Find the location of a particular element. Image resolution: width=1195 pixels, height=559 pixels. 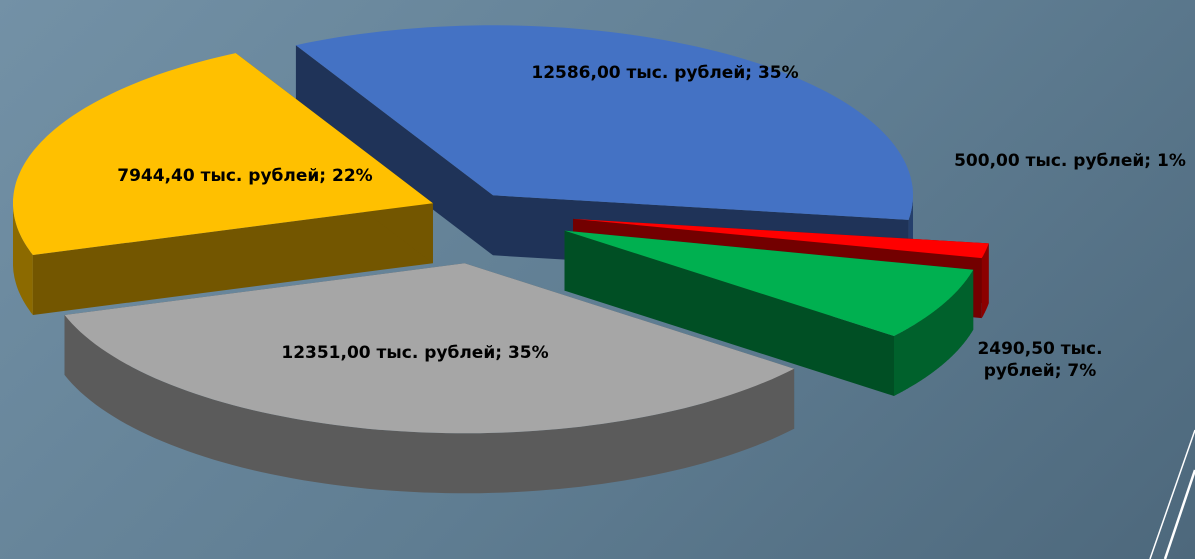

data-label: 7944,40 тыс. рублей; 22% is located at coordinates (245, 176).